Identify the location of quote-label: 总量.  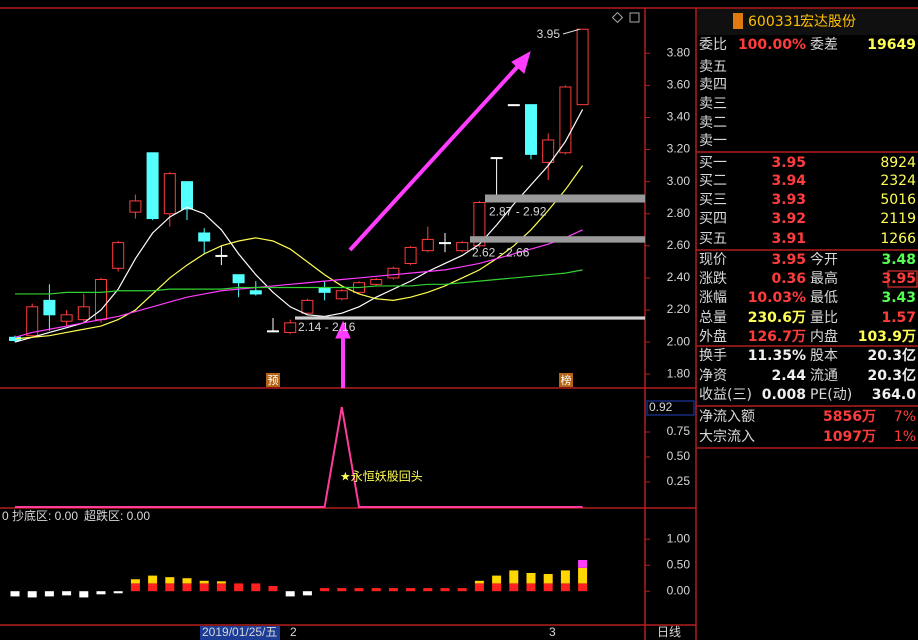
(713, 318).